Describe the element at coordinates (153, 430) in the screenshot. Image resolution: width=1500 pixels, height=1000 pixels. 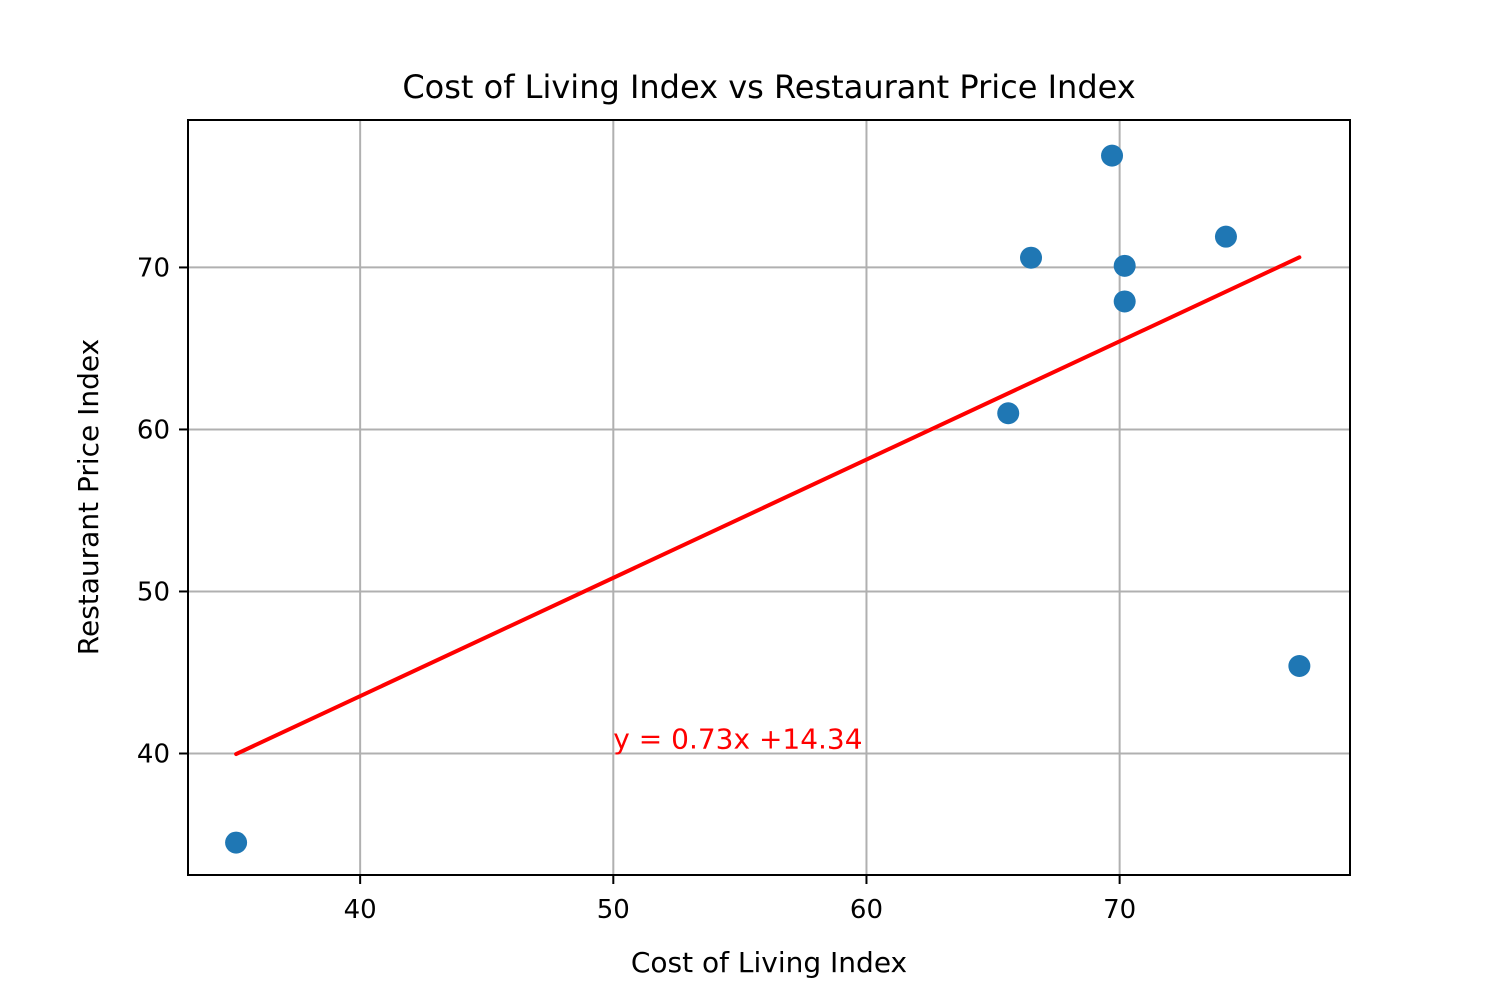
I see `y-tick-label: 60` at that location.